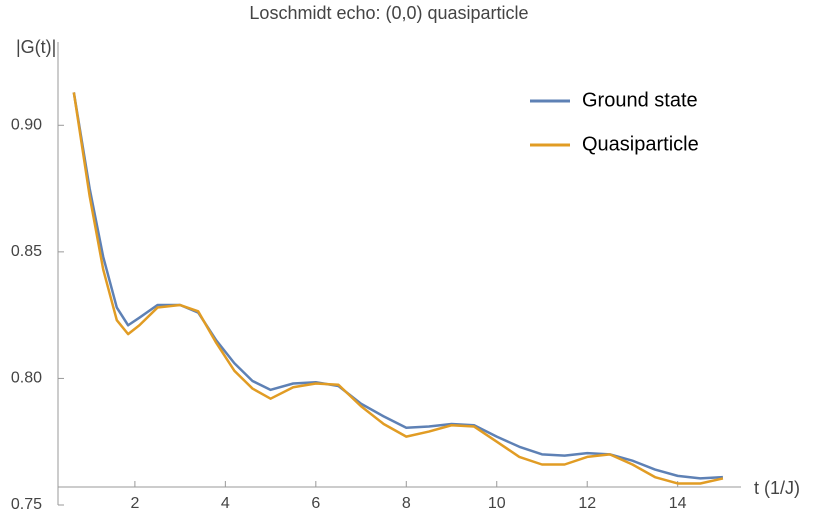  Describe the element at coordinates (640, 100) in the screenshot. I see `legend-label: Ground state` at that location.